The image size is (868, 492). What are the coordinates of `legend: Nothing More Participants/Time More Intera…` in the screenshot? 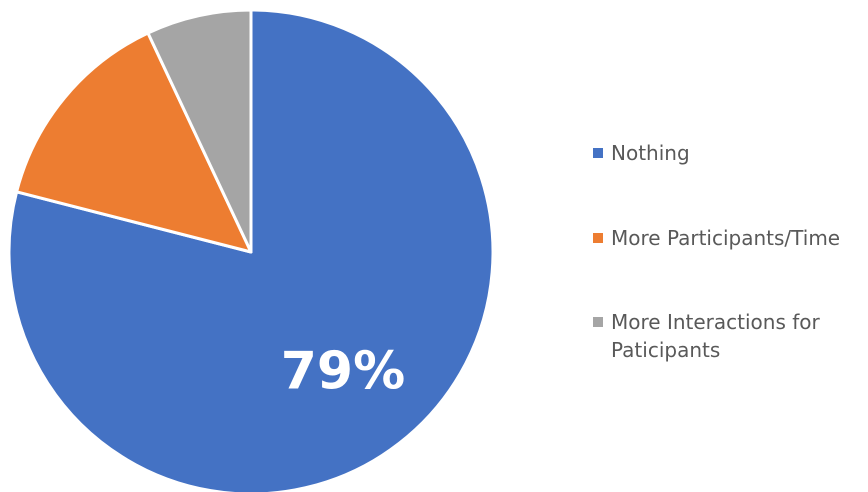 It's located at (716, 251).